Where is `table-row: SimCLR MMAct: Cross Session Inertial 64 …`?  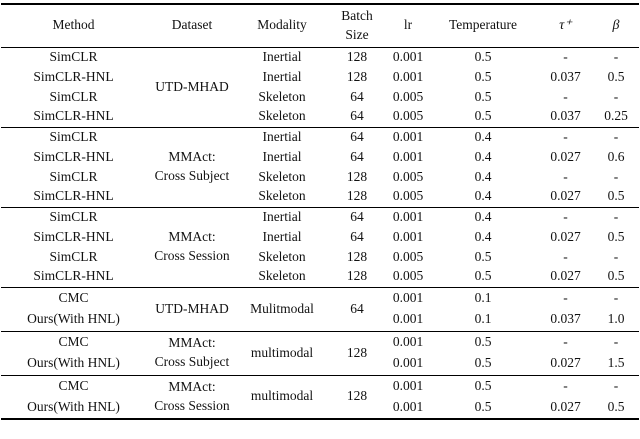
table-row: SimCLR MMAct: Cross Session Inertial 64 … is located at coordinates (320, 235).